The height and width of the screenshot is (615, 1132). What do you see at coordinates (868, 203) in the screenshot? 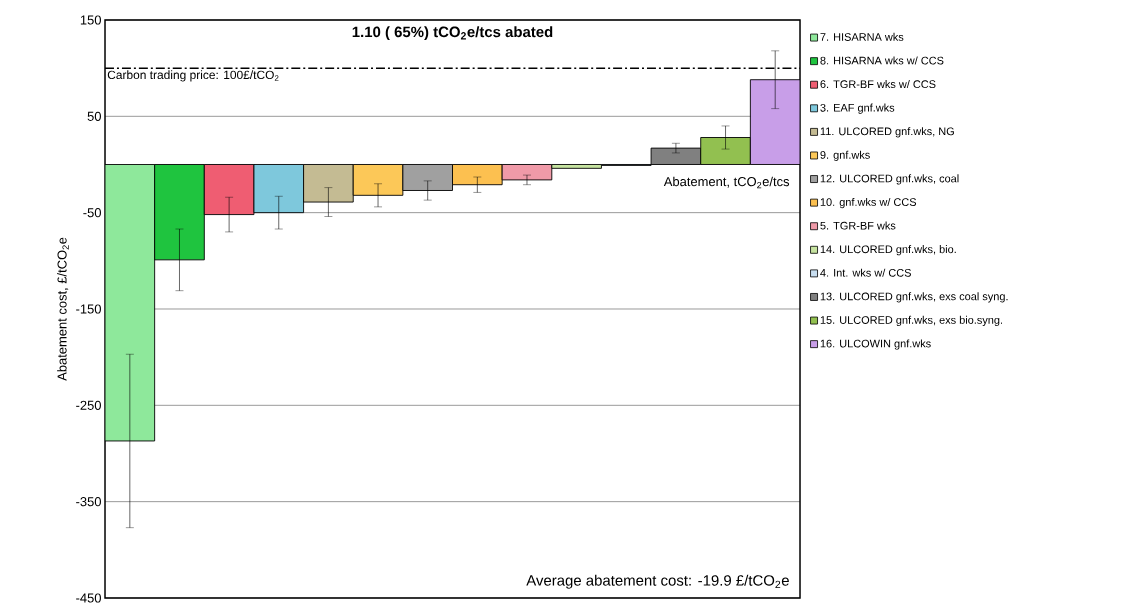
I see `legend-label: 10. gnf.wks w/ CCS` at bounding box center [868, 203].